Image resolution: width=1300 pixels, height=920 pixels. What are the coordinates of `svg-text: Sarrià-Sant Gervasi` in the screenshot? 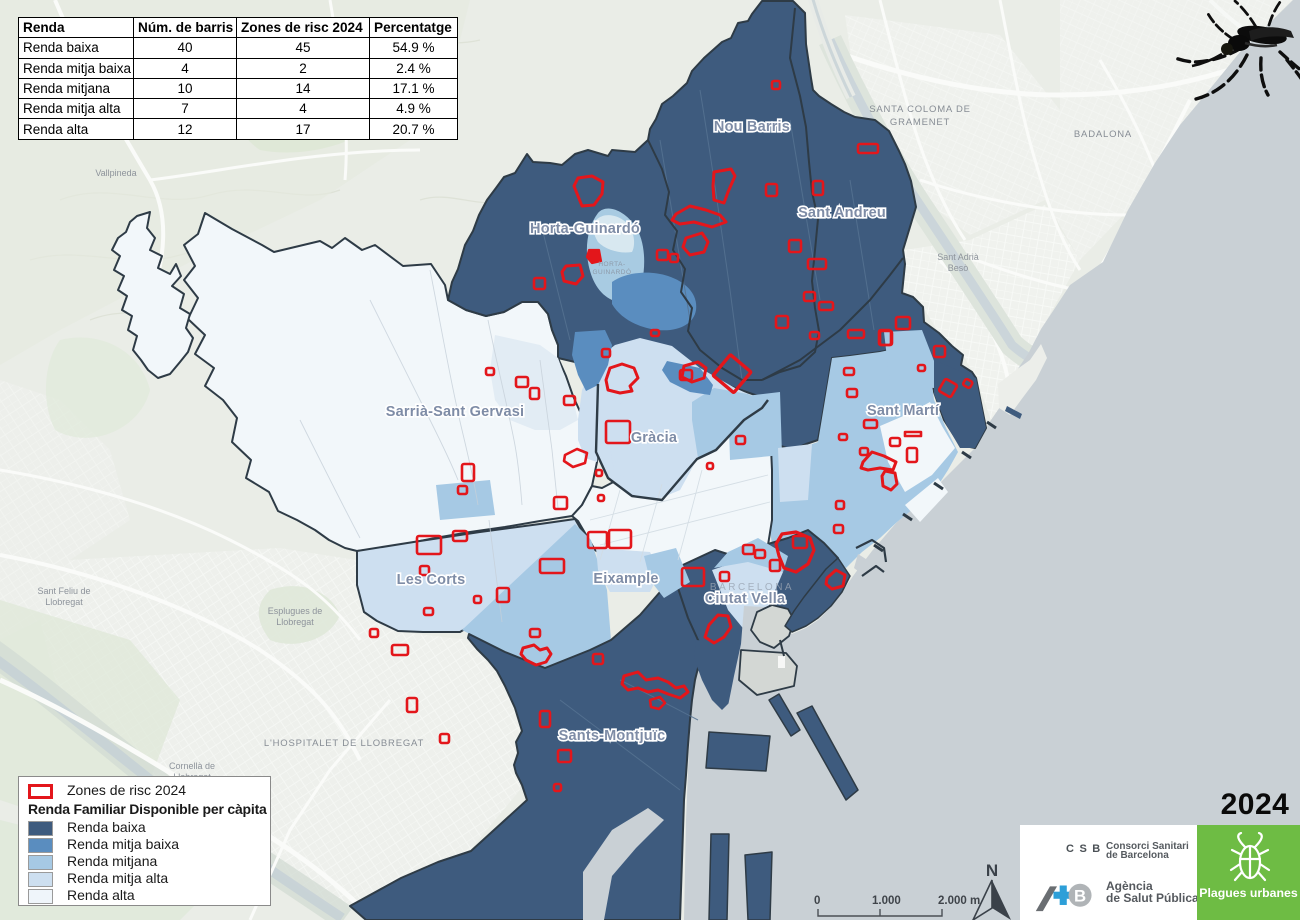 It's located at (455, 412).